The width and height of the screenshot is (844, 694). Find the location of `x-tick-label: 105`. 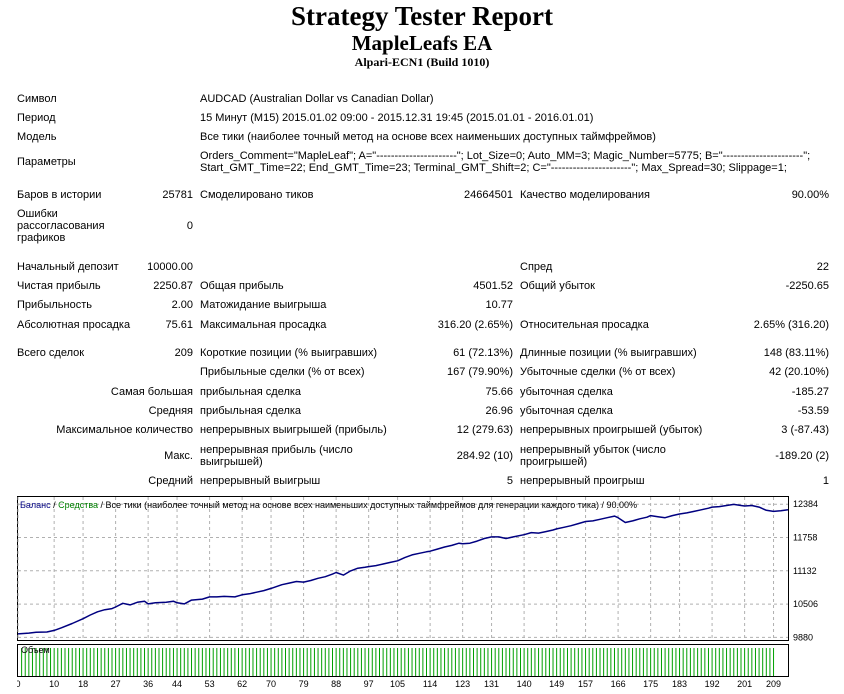

x-tick-label: 105 is located at coordinates (397, 684).